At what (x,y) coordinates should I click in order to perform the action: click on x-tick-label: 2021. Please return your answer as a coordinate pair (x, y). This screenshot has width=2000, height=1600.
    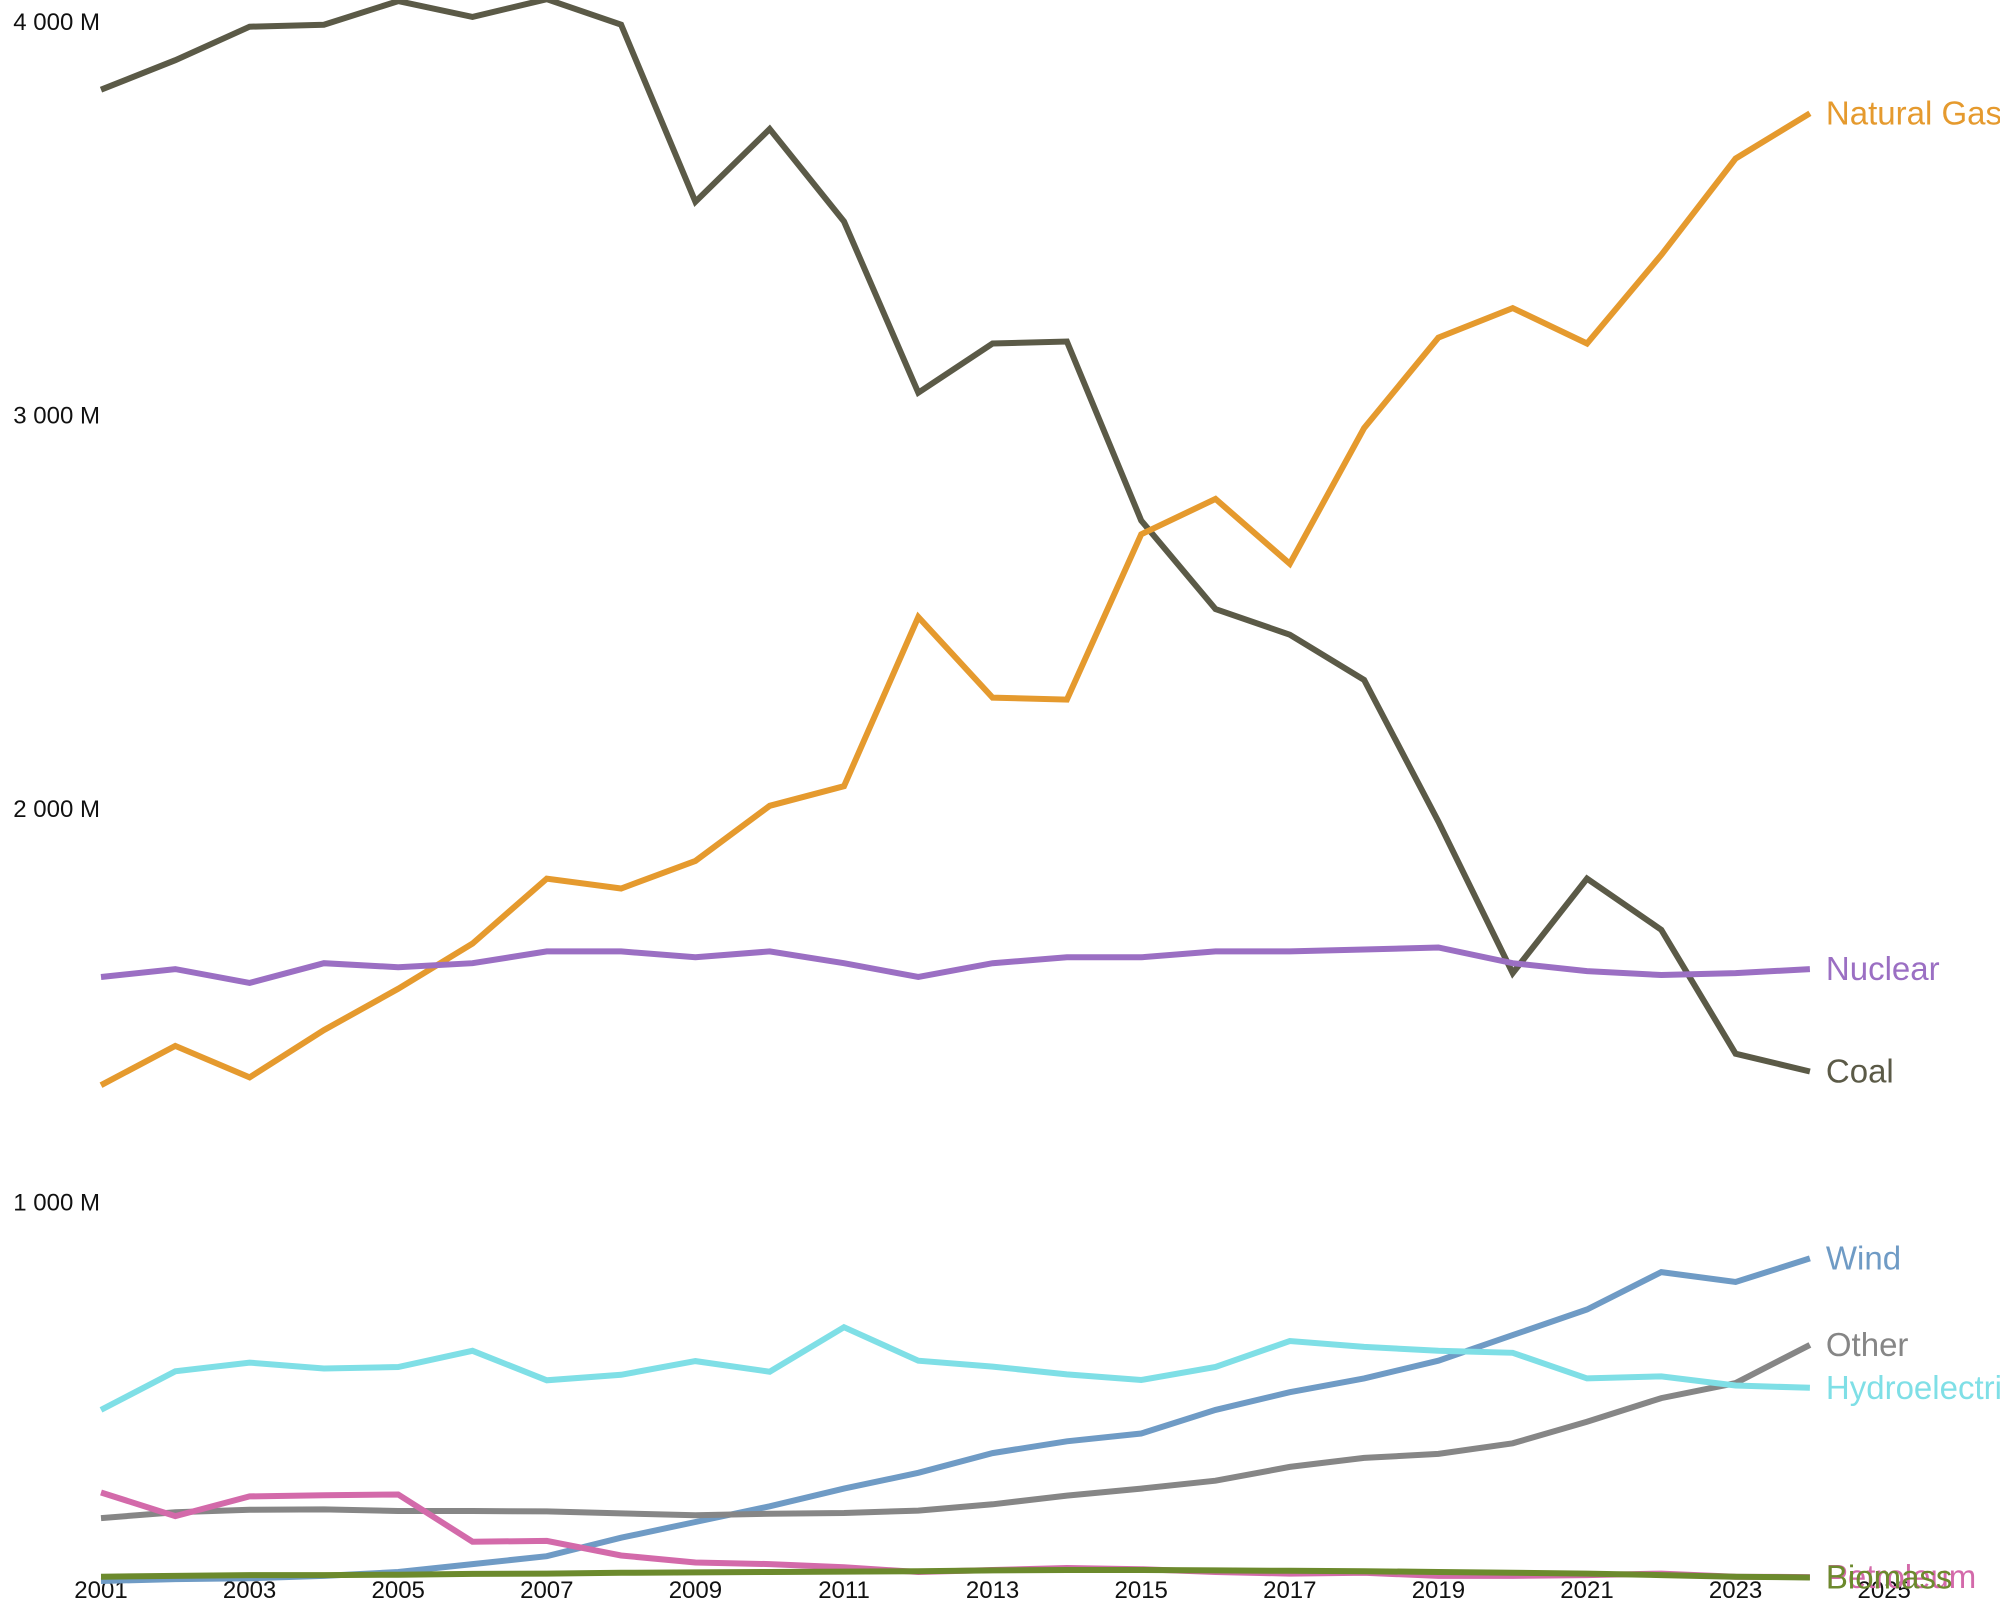
    Looking at the image, I should click on (1586, 1588).